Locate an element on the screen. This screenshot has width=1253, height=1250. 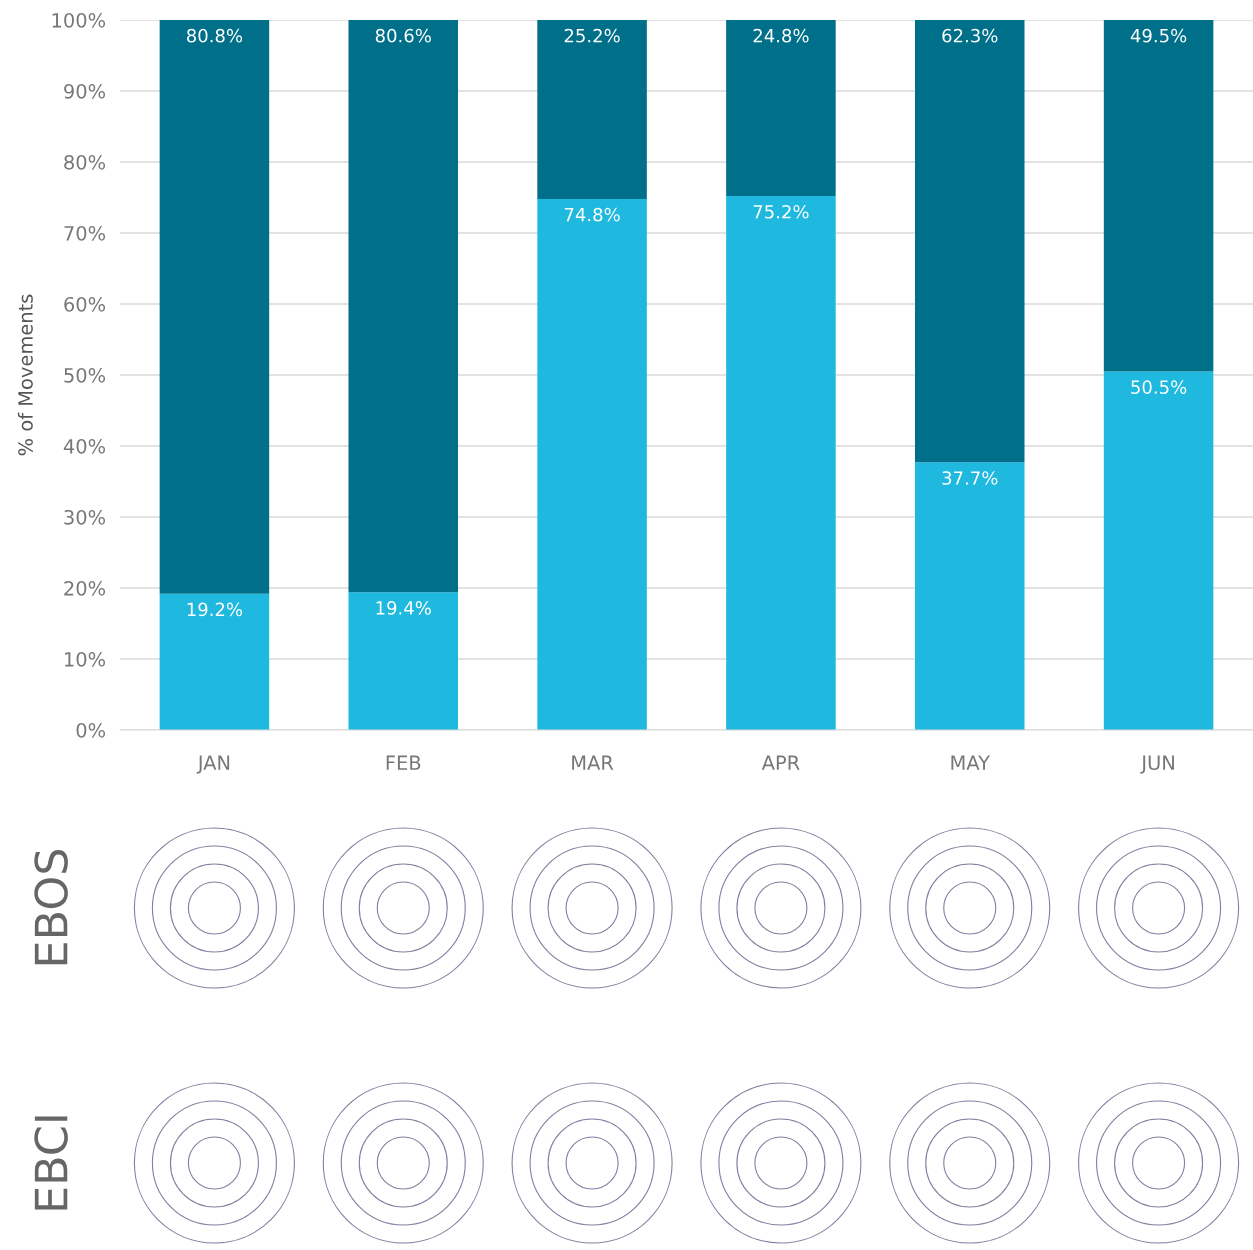
data-label: 19.2% is located at coordinates (215, 609).